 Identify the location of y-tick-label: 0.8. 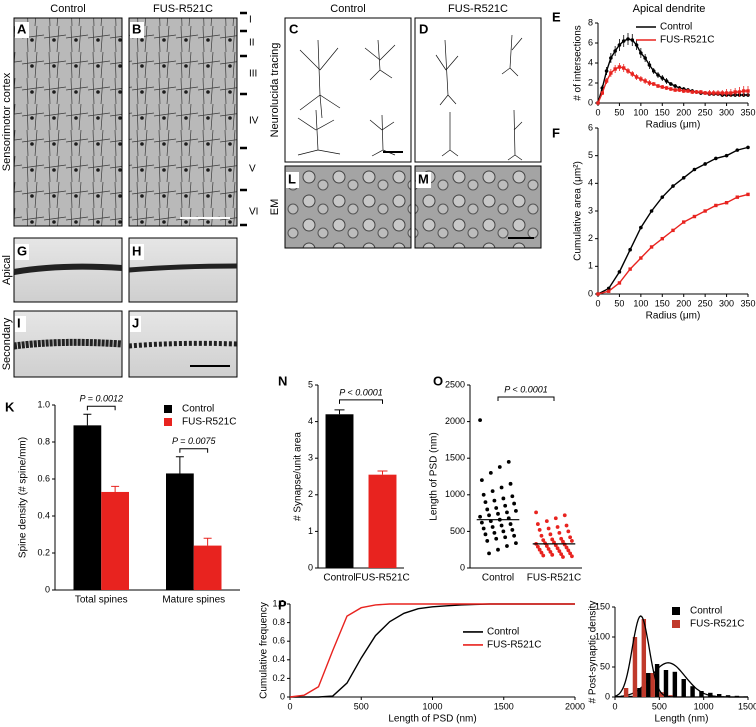
(43, 441).